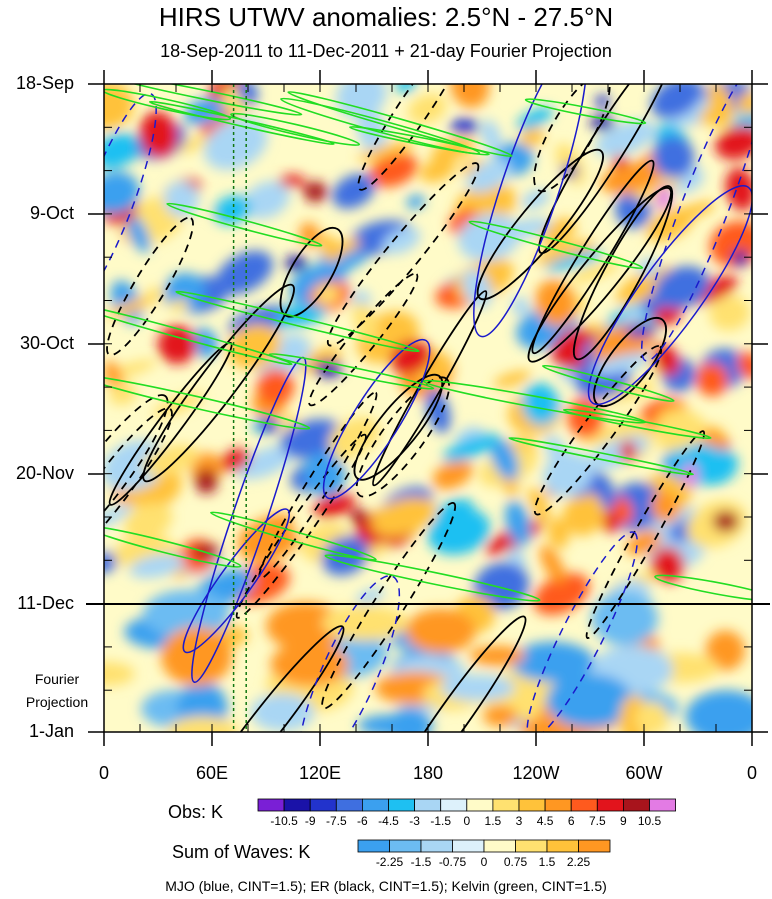  What do you see at coordinates (44, 473) in the screenshot?
I see `y-tick-label: 20-Nov` at bounding box center [44, 473].